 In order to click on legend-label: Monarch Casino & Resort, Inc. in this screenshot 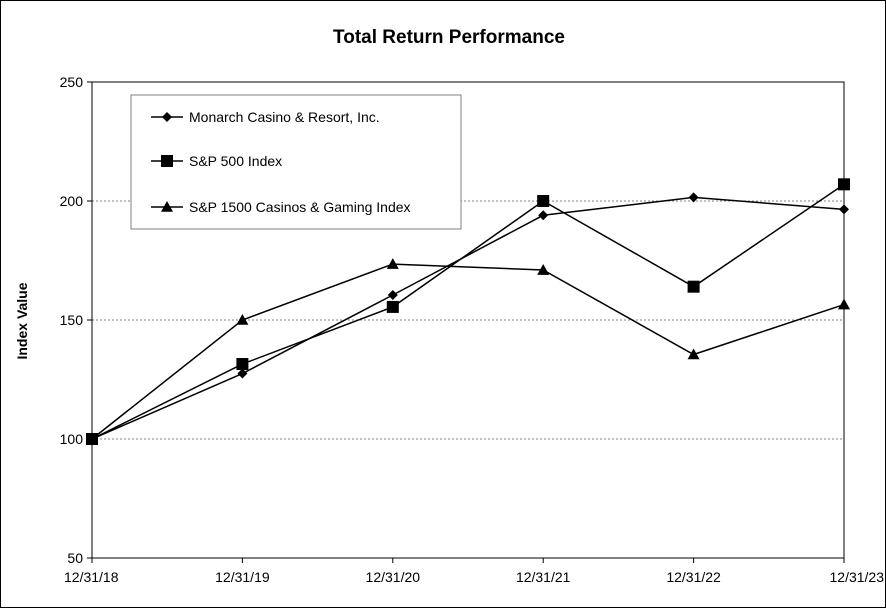, I will do `click(284, 117)`.